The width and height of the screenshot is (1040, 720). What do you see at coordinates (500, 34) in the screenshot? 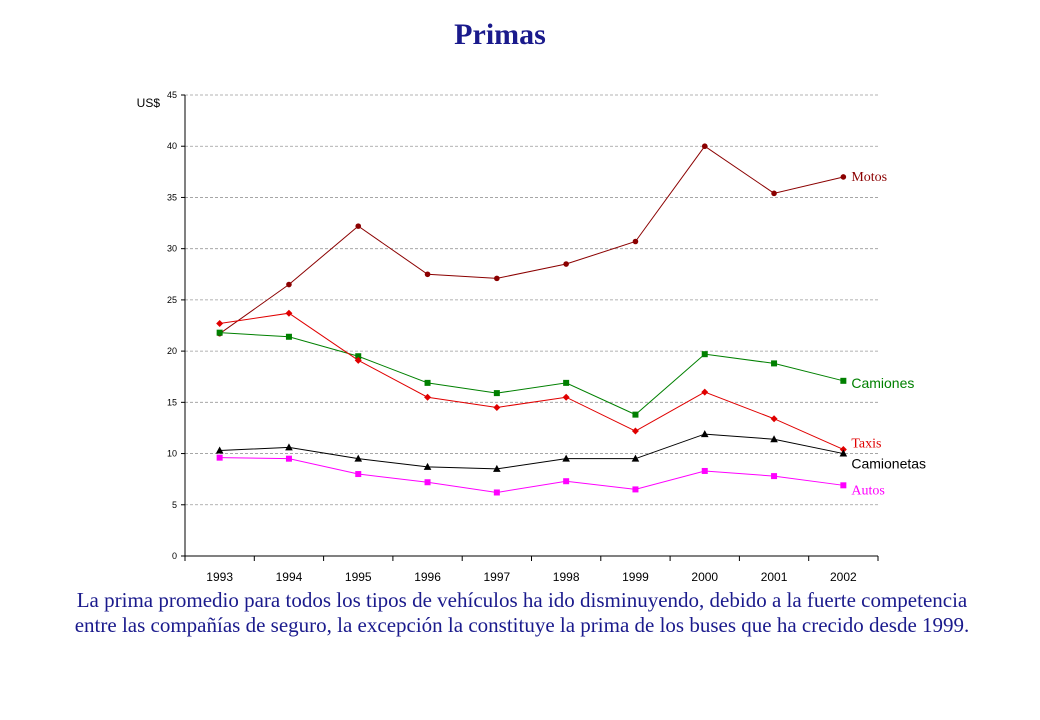
I see `chart-title: Primas` at bounding box center [500, 34].